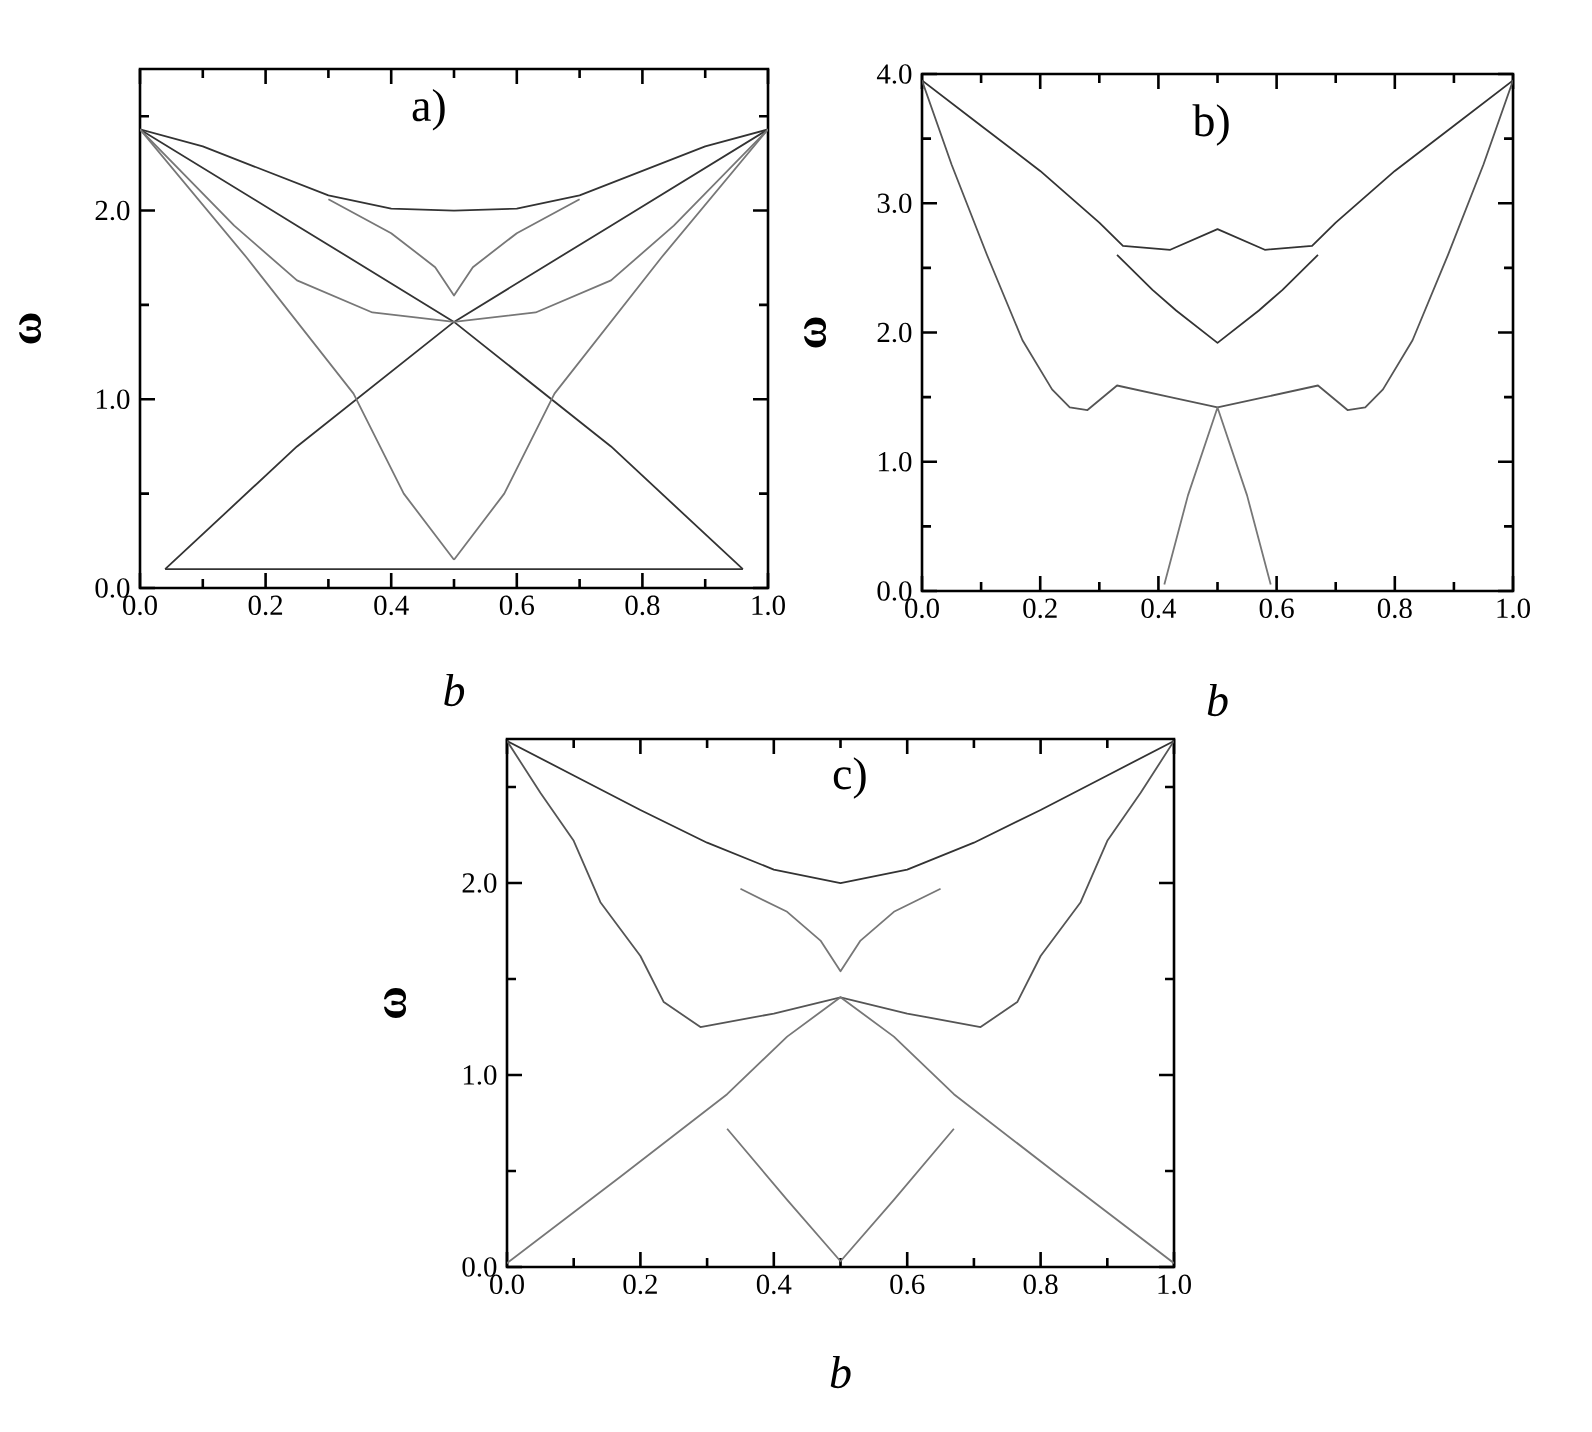 The image size is (1592, 1432). What do you see at coordinates (894, 74) in the screenshot?
I see `y-tick-label: 4.0` at bounding box center [894, 74].